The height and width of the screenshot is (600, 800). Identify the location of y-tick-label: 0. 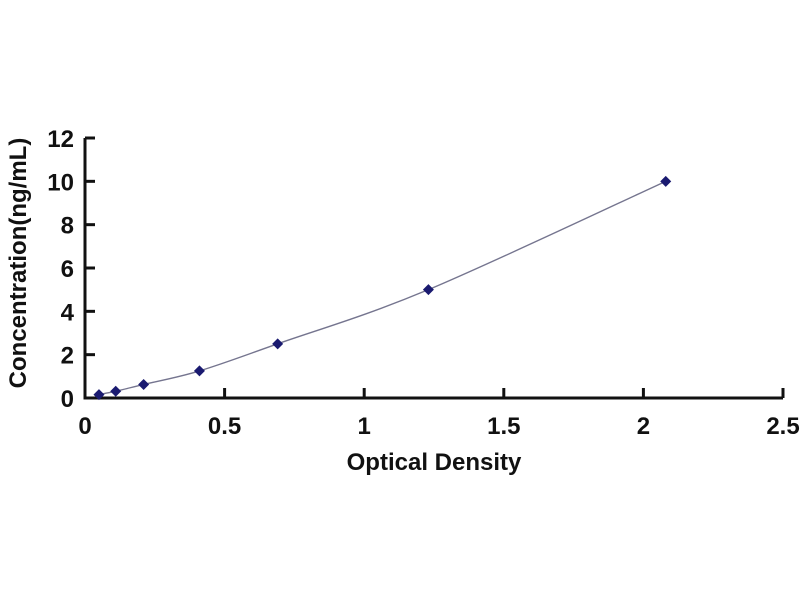
(67, 399).